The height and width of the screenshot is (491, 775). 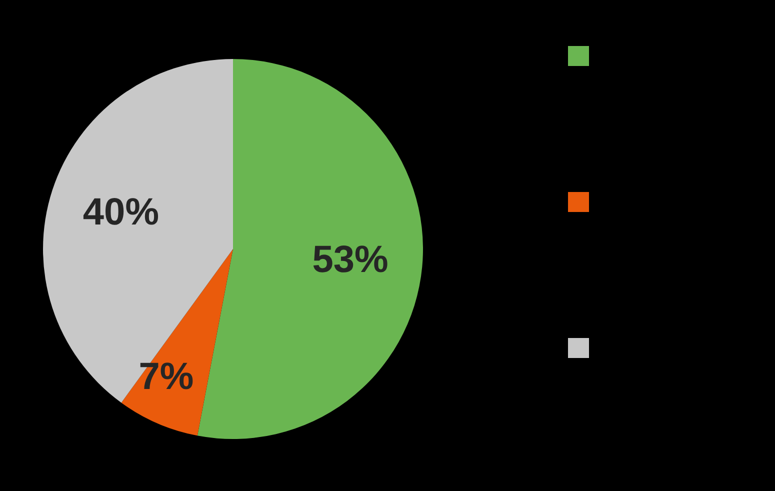 I want to click on pie-slice, so click(x=177, y=342).